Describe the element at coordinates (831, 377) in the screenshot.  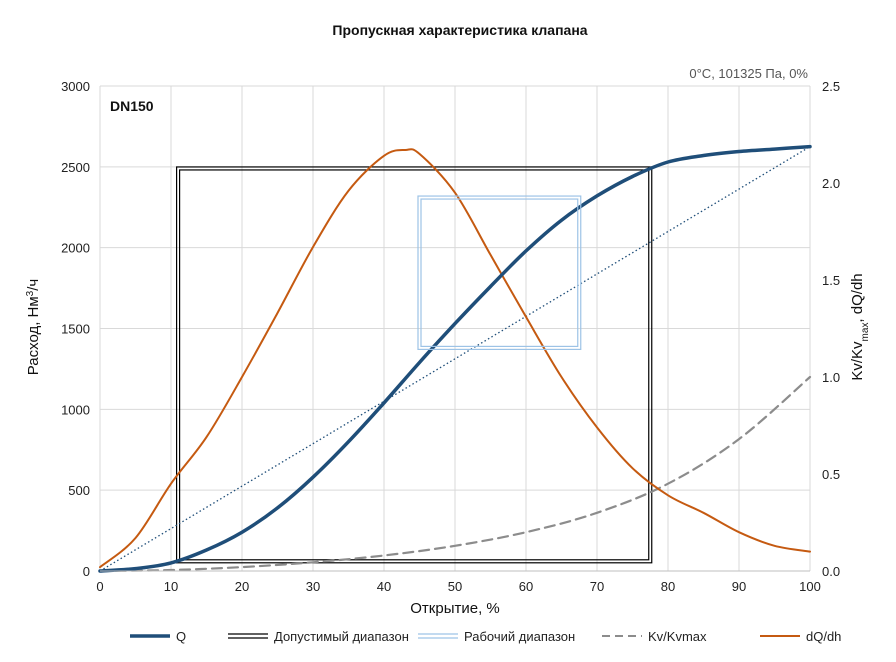
I see `y2-tick-label: 1.0` at that location.